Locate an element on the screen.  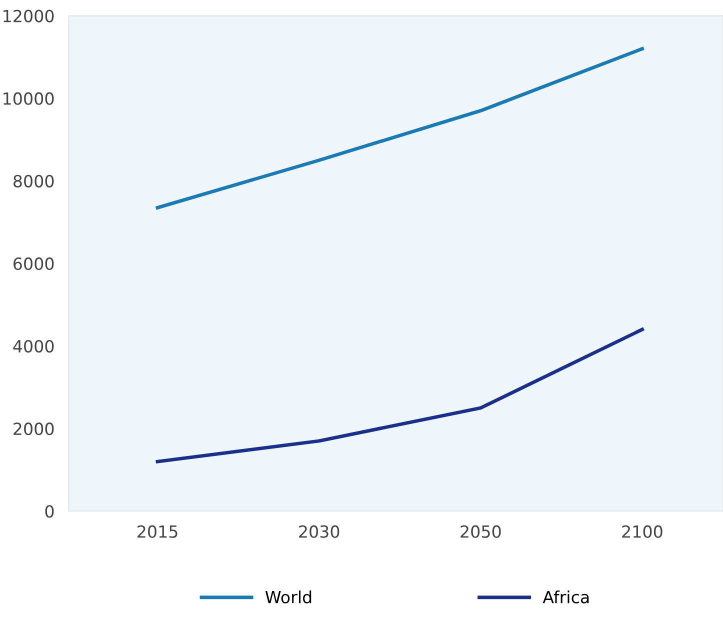
x-tick-label: 2030 is located at coordinates (319, 531).